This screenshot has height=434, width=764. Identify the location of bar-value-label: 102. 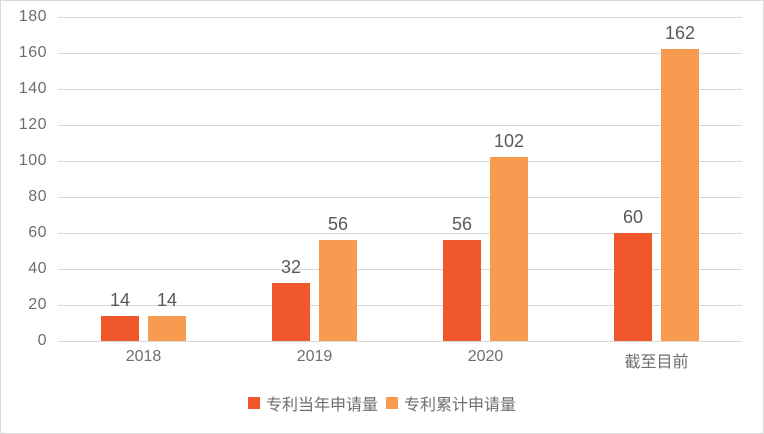
(509, 141).